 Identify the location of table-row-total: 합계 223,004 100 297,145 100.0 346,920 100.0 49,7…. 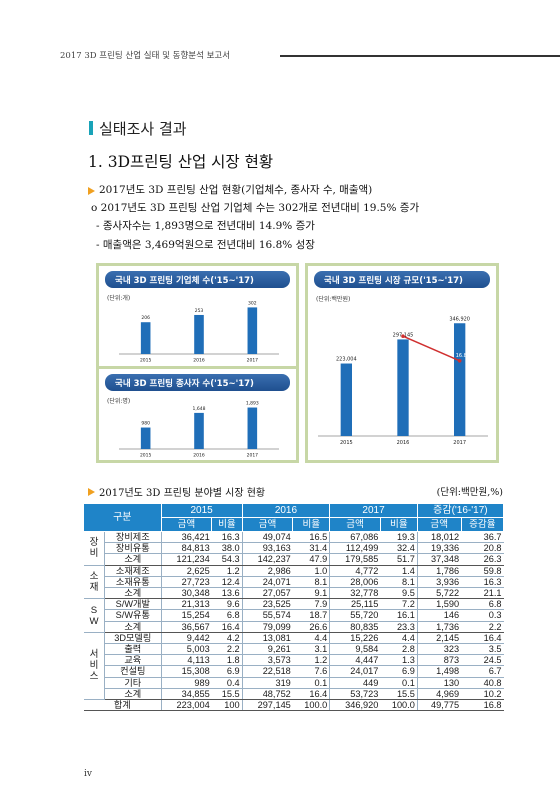
(294, 705).